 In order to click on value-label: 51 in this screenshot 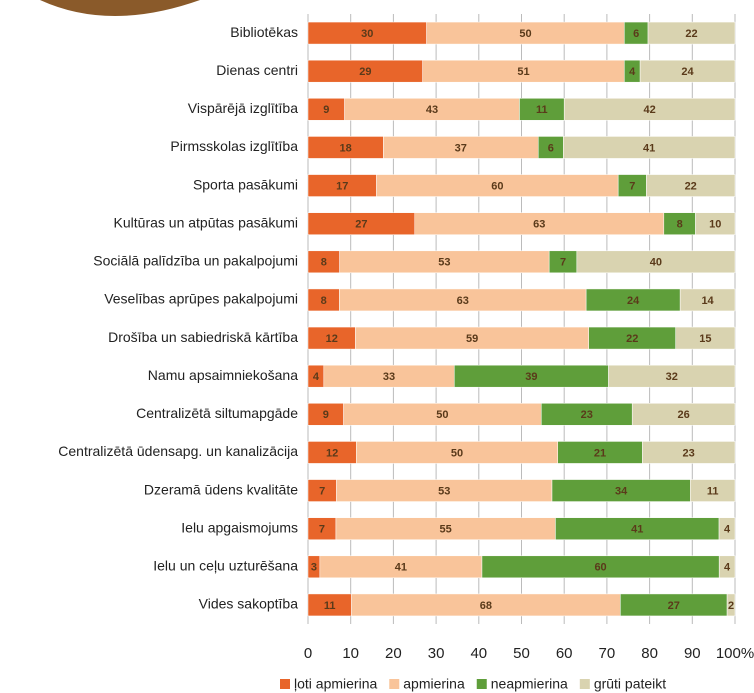, I will do `click(523, 72)`.